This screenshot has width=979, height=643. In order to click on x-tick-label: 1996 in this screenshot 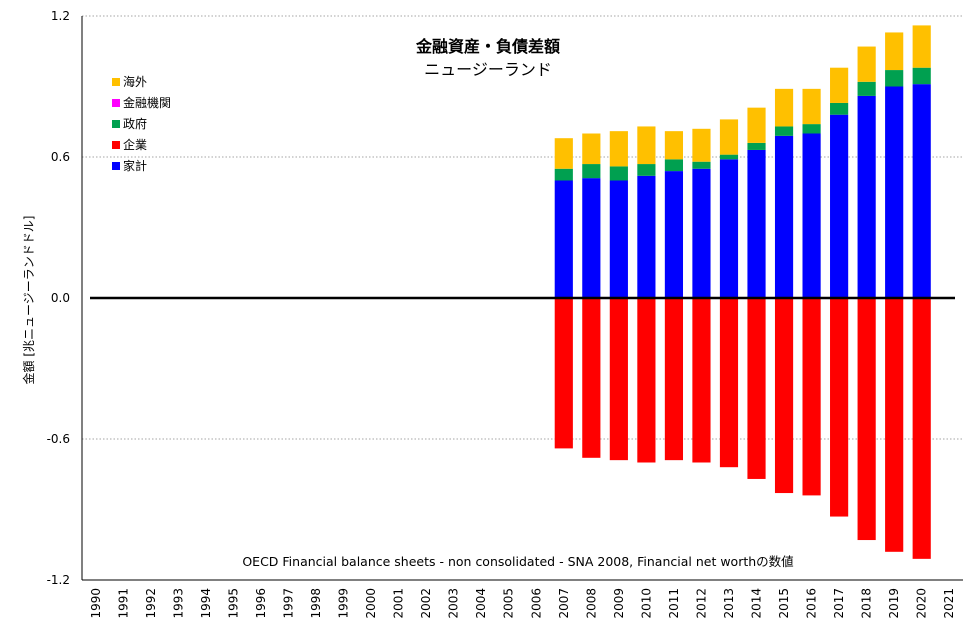, I will do `click(261, 603)`.